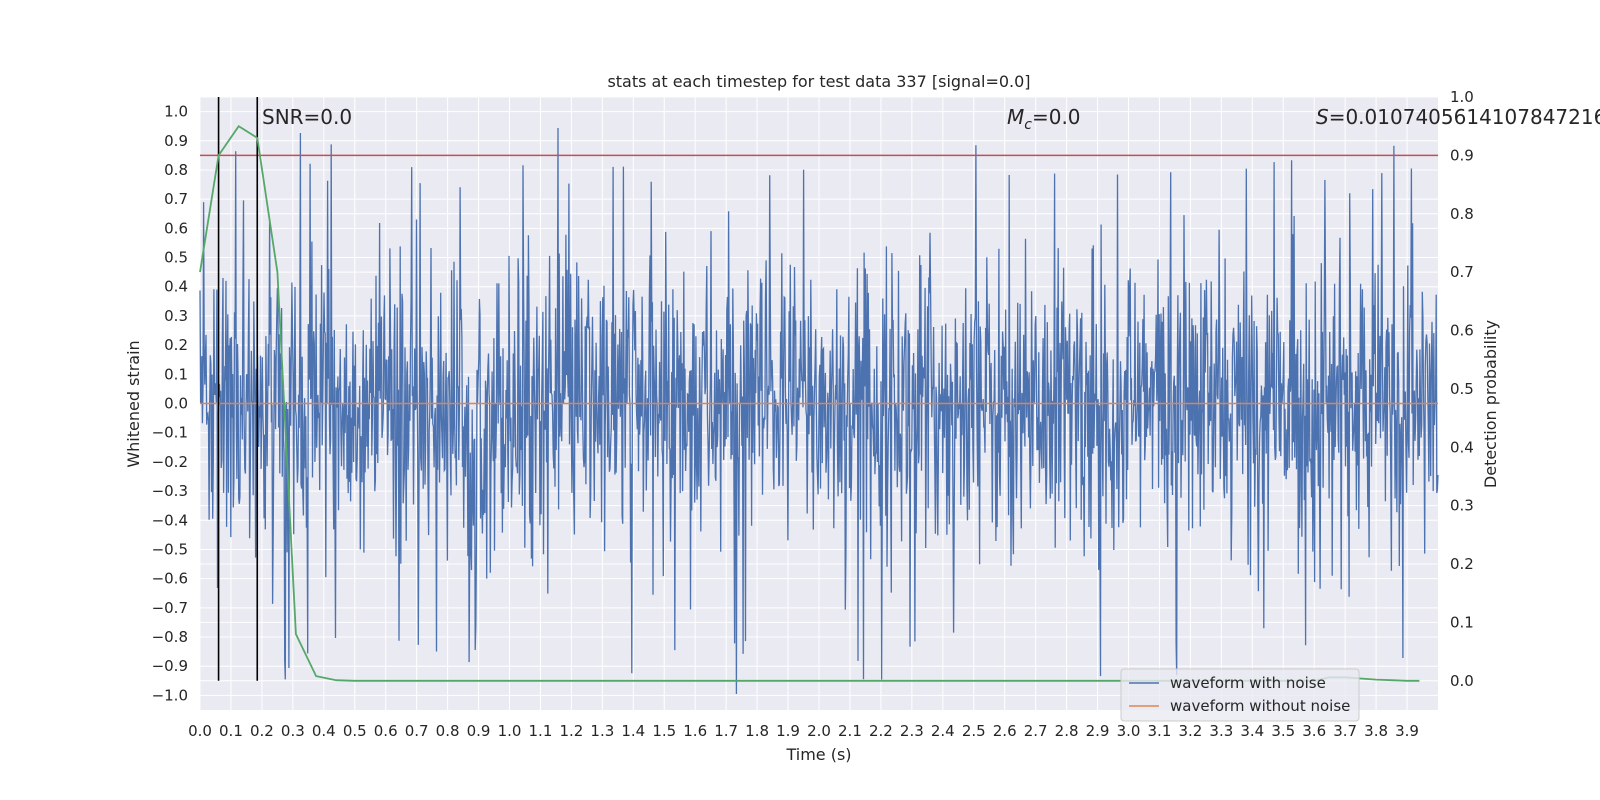 The height and width of the screenshot is (800, 1600). I want to click on y-tick-label-left: 0.0, so click(176, 404).